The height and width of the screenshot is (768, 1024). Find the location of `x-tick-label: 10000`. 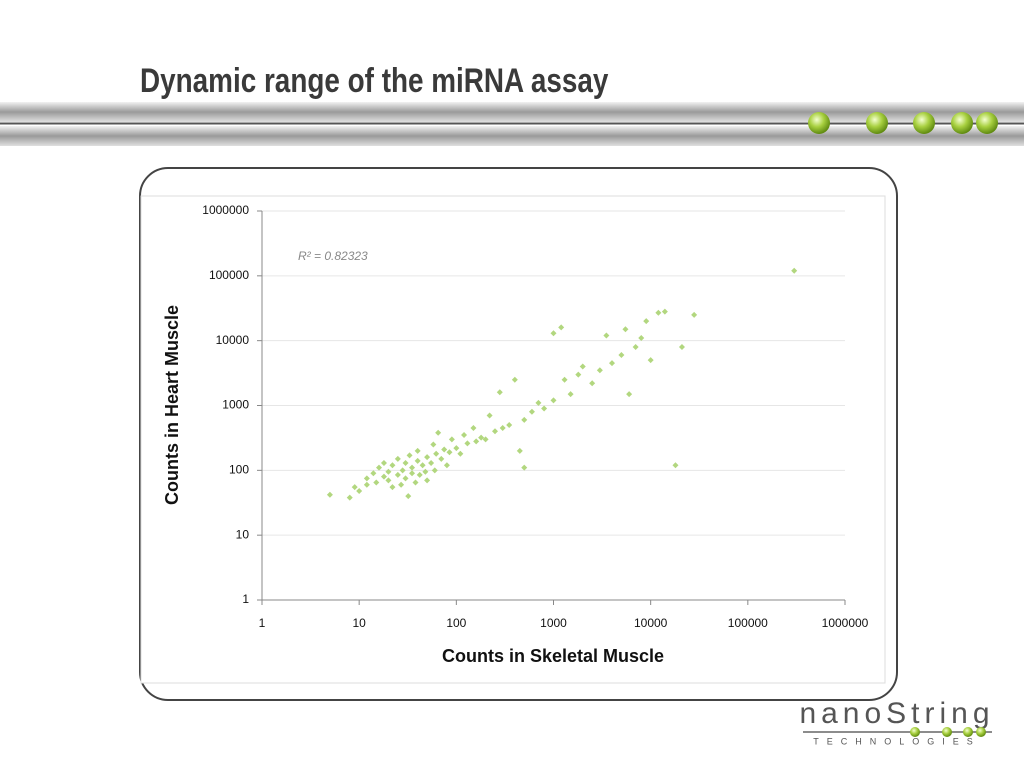

x-tick-label: 10000 is located at coordinates (651, 623).